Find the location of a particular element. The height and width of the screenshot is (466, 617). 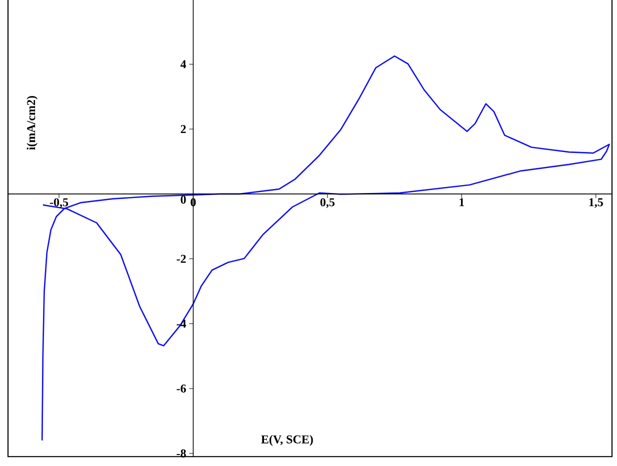

y-axis-title: i(mA/cm2) is located at coordinates (32, 123).